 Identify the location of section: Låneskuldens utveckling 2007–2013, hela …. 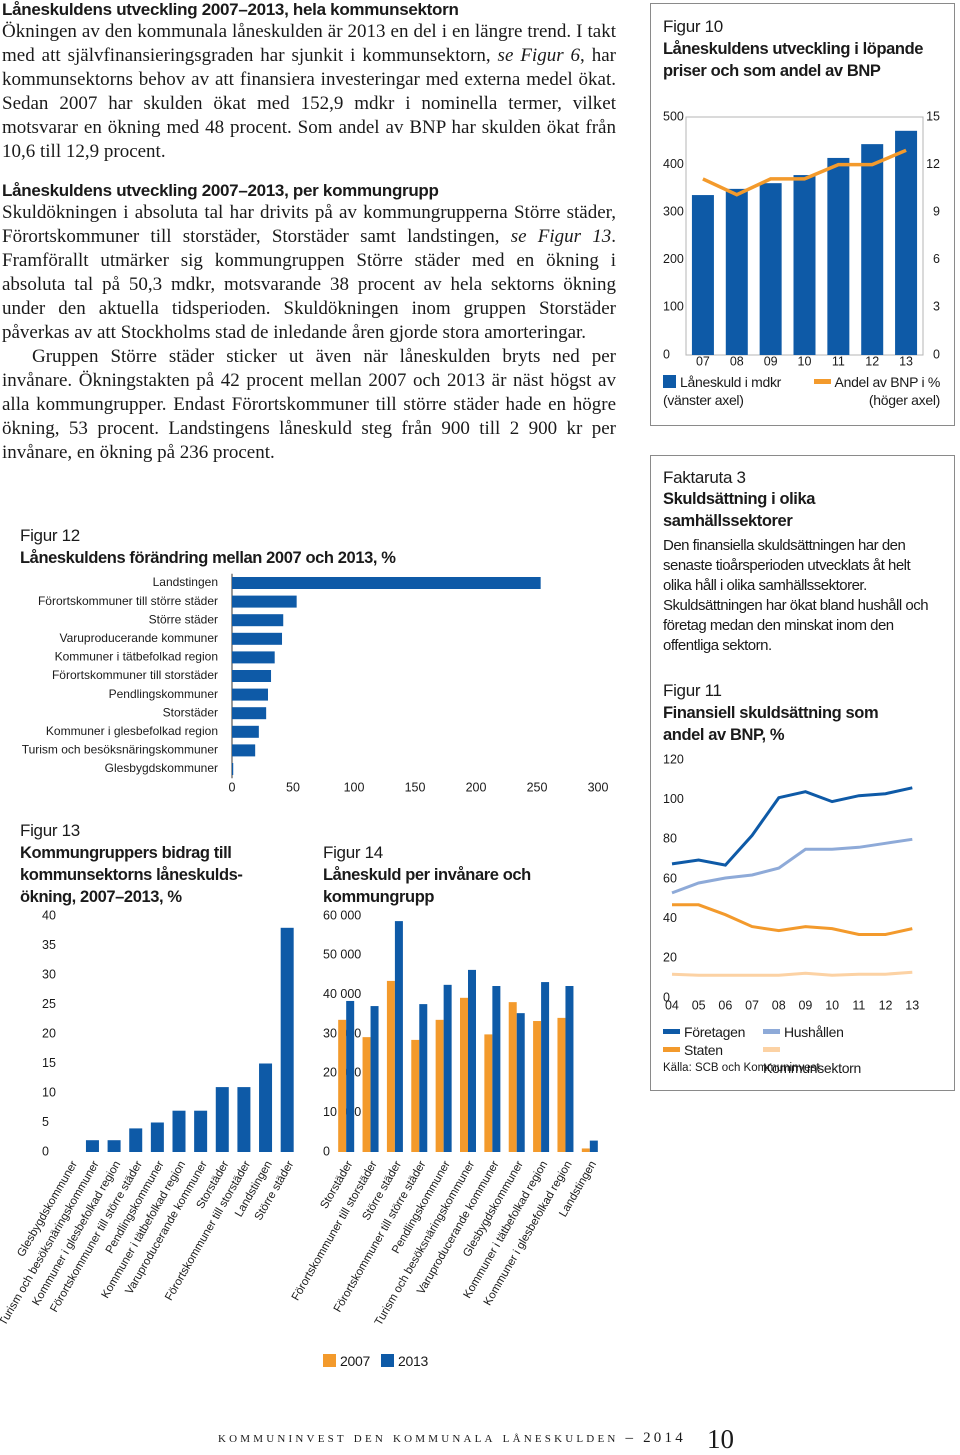
(309, 81).